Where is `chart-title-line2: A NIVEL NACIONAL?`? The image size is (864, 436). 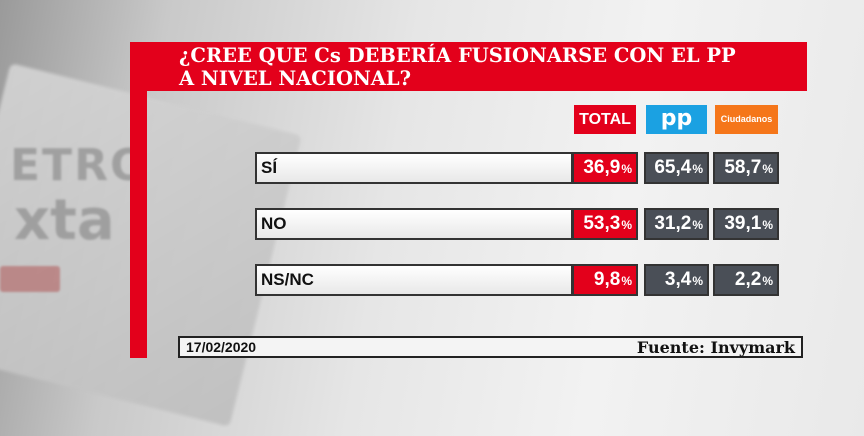 chart-title-line2: A NIVEL NACIONAL? is located at coordinates (295, 78).